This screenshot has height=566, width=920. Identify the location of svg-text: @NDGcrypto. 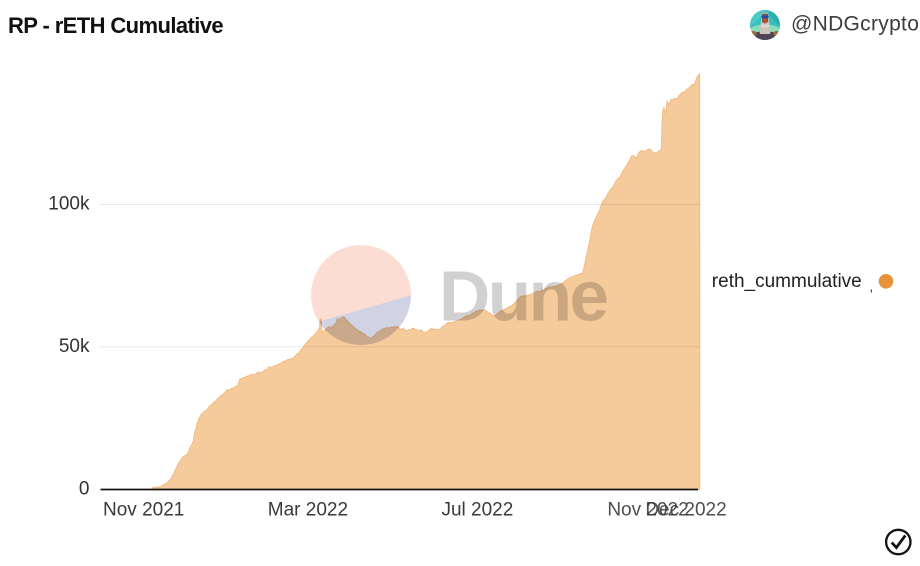
(855, 24).